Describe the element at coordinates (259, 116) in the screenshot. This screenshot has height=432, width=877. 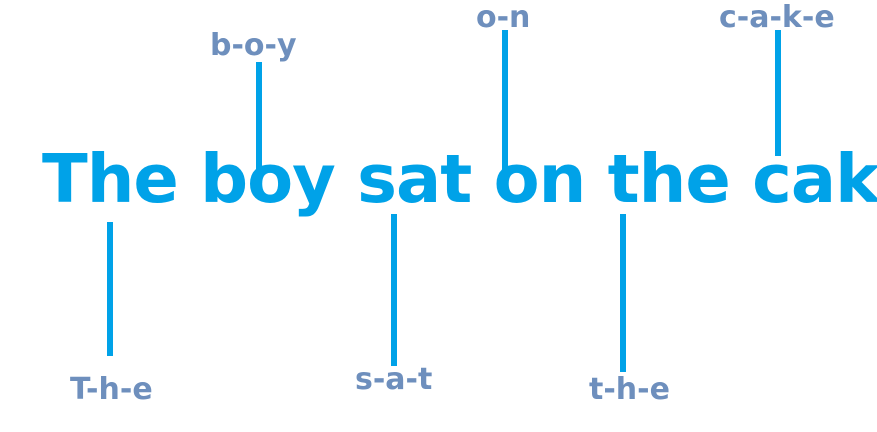
I see `connector-line-boy` at that location.